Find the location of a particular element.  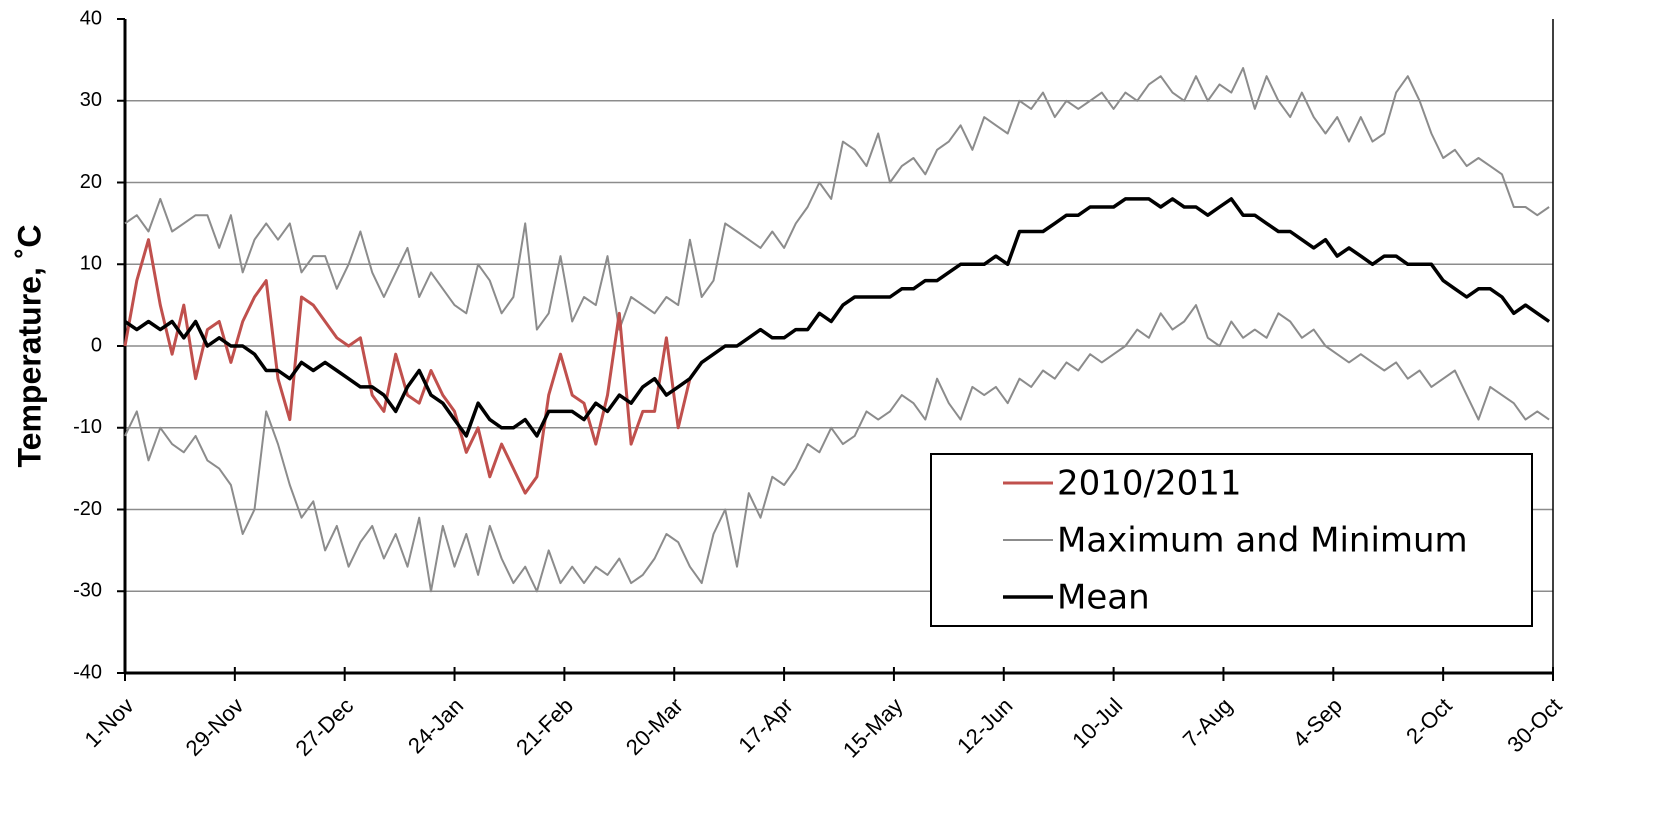

x-tick-label: 1-Nov is located at coordinates (108, 722).